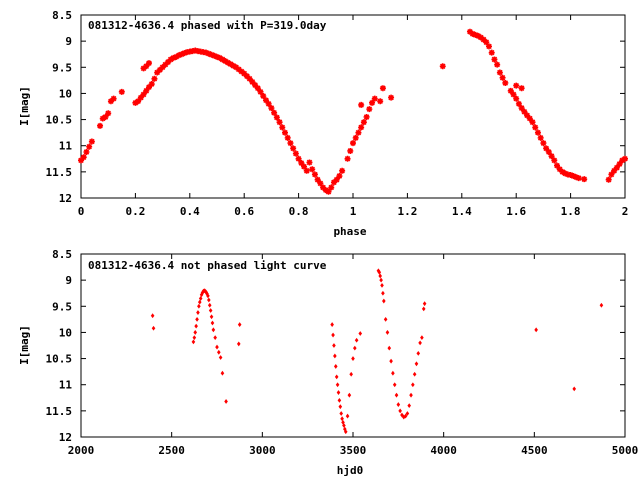 The width and height of the screenshot is (640, 480). Describe the element at coordinates (68, 280) in the screenshot. I see `y-tick-label: 9` at that location.